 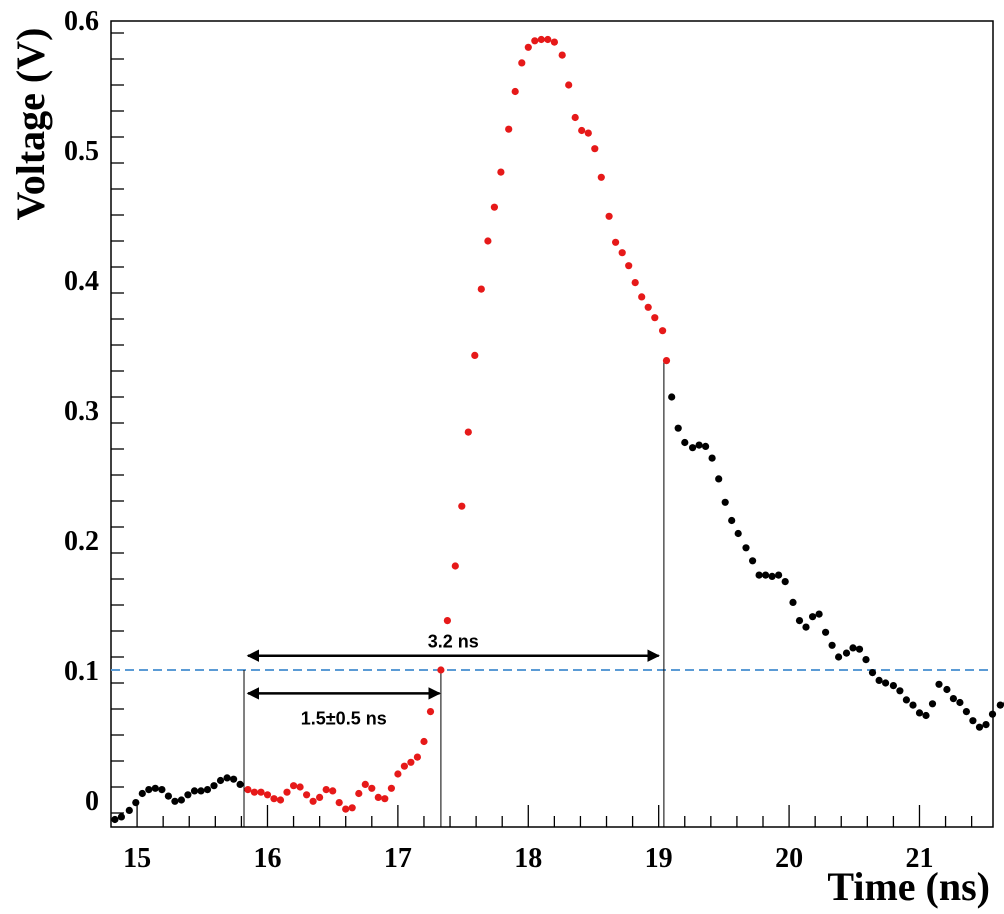 I want to click on y-tick-label: 0.3, so click(x=81, y=411).